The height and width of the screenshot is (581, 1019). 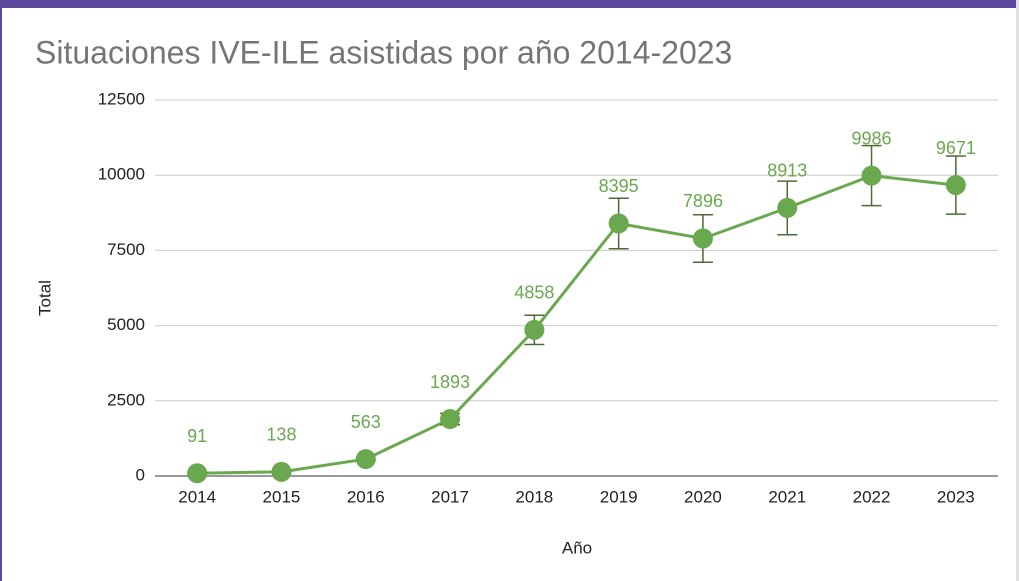 I want to click on x-tick-label: 2014, so click(x=197, y=496).